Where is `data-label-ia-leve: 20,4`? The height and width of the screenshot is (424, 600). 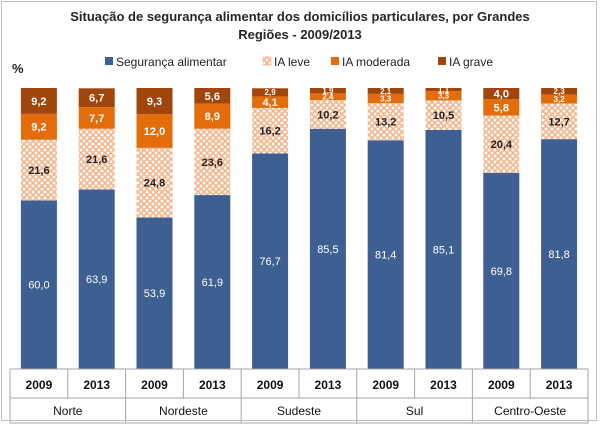
data-label-ia-leve: 20,4 is located at coordinates (502, 145).